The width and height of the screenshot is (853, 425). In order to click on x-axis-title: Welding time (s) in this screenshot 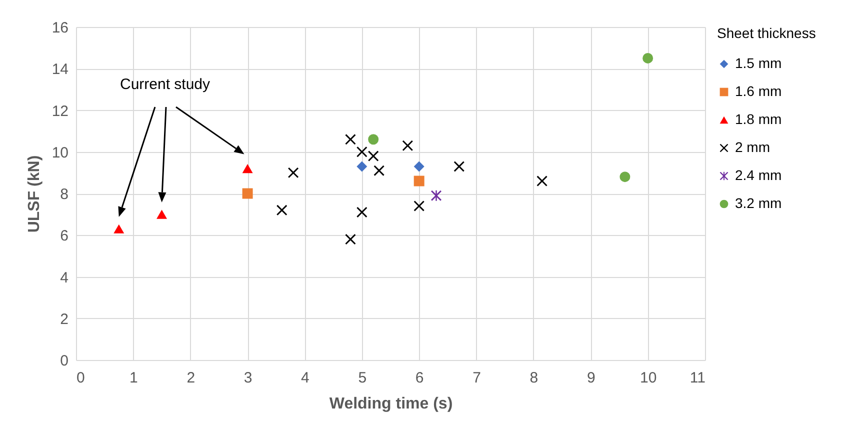, I will do `click(391, 404)`.